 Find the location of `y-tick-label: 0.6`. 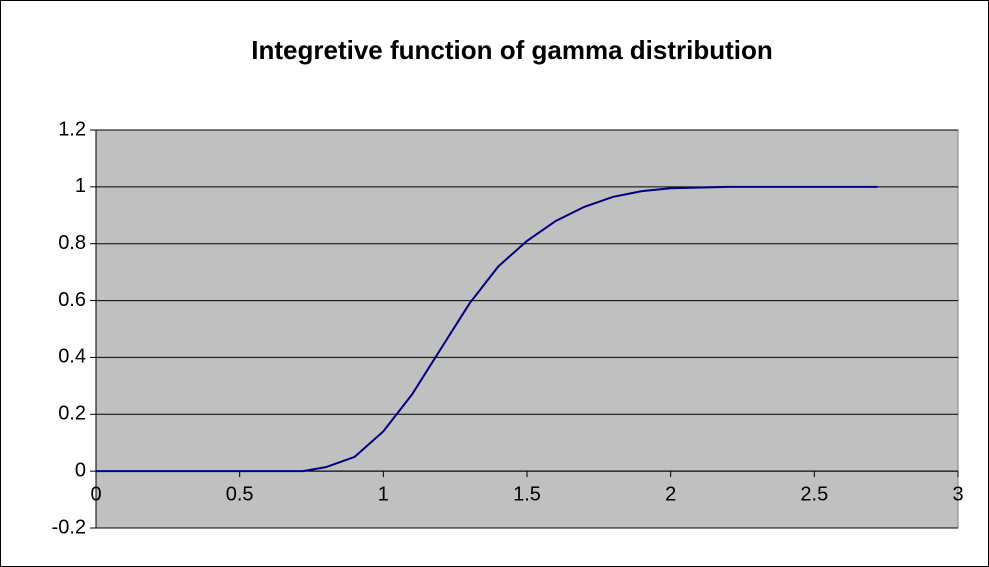

y-tick-label: 0.6 is located at coordinates (72, 300).